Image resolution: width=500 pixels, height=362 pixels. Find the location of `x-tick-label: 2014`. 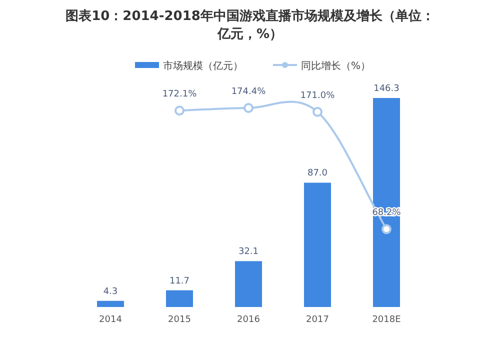

x-tick-label: 2014 is located at coordinates (110, 320).